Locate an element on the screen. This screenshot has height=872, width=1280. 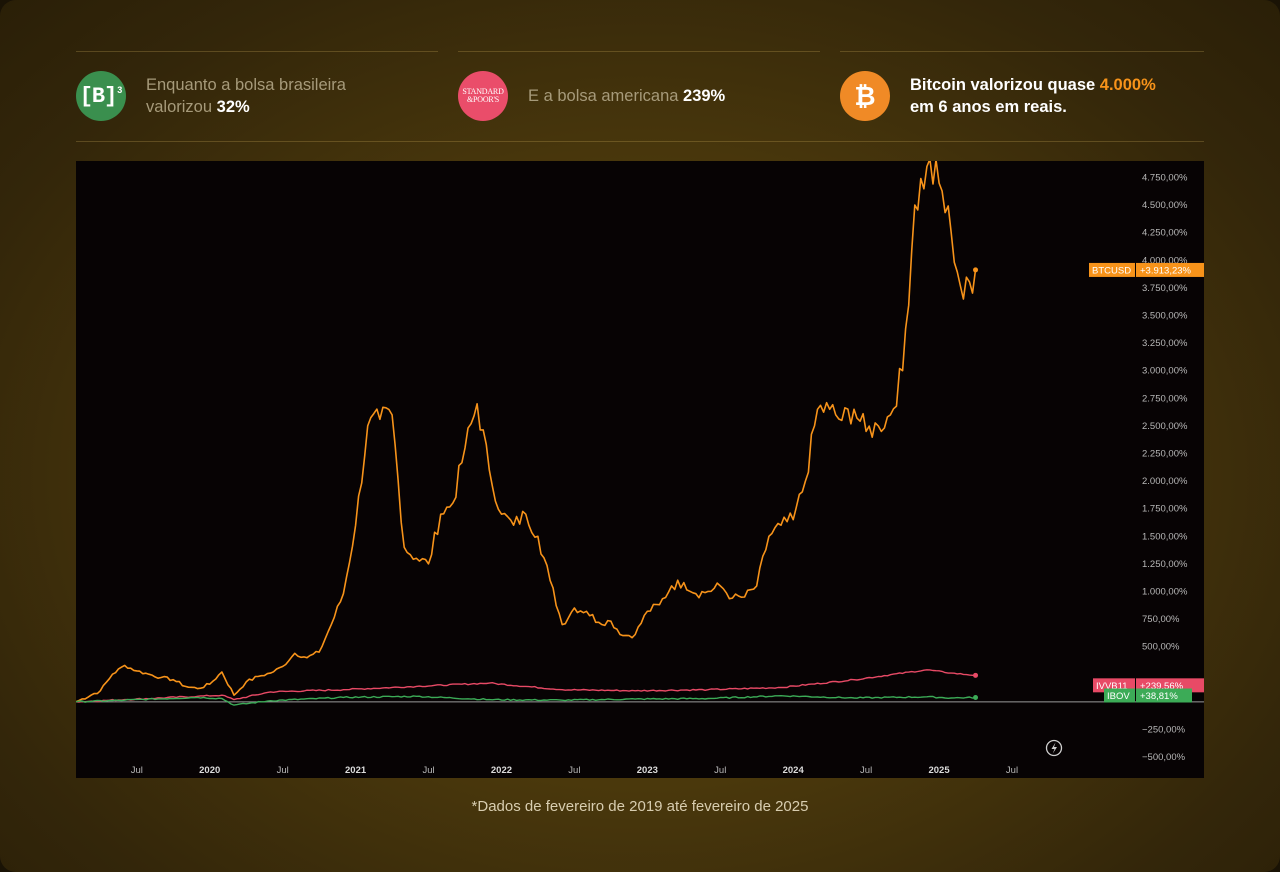
lightning-bolt is located at coordinates (1054, 748).